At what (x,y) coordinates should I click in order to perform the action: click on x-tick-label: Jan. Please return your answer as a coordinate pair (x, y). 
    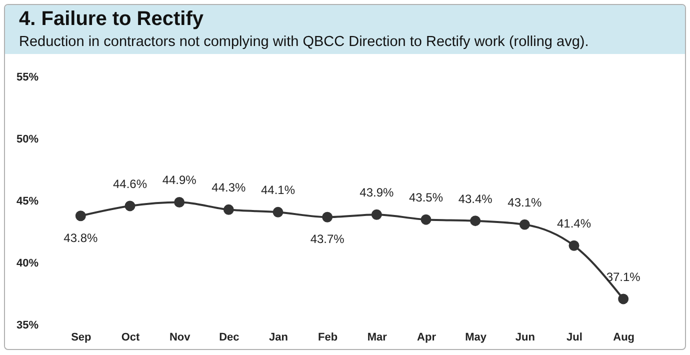
    Looking at the image, I should click on (278, 338).